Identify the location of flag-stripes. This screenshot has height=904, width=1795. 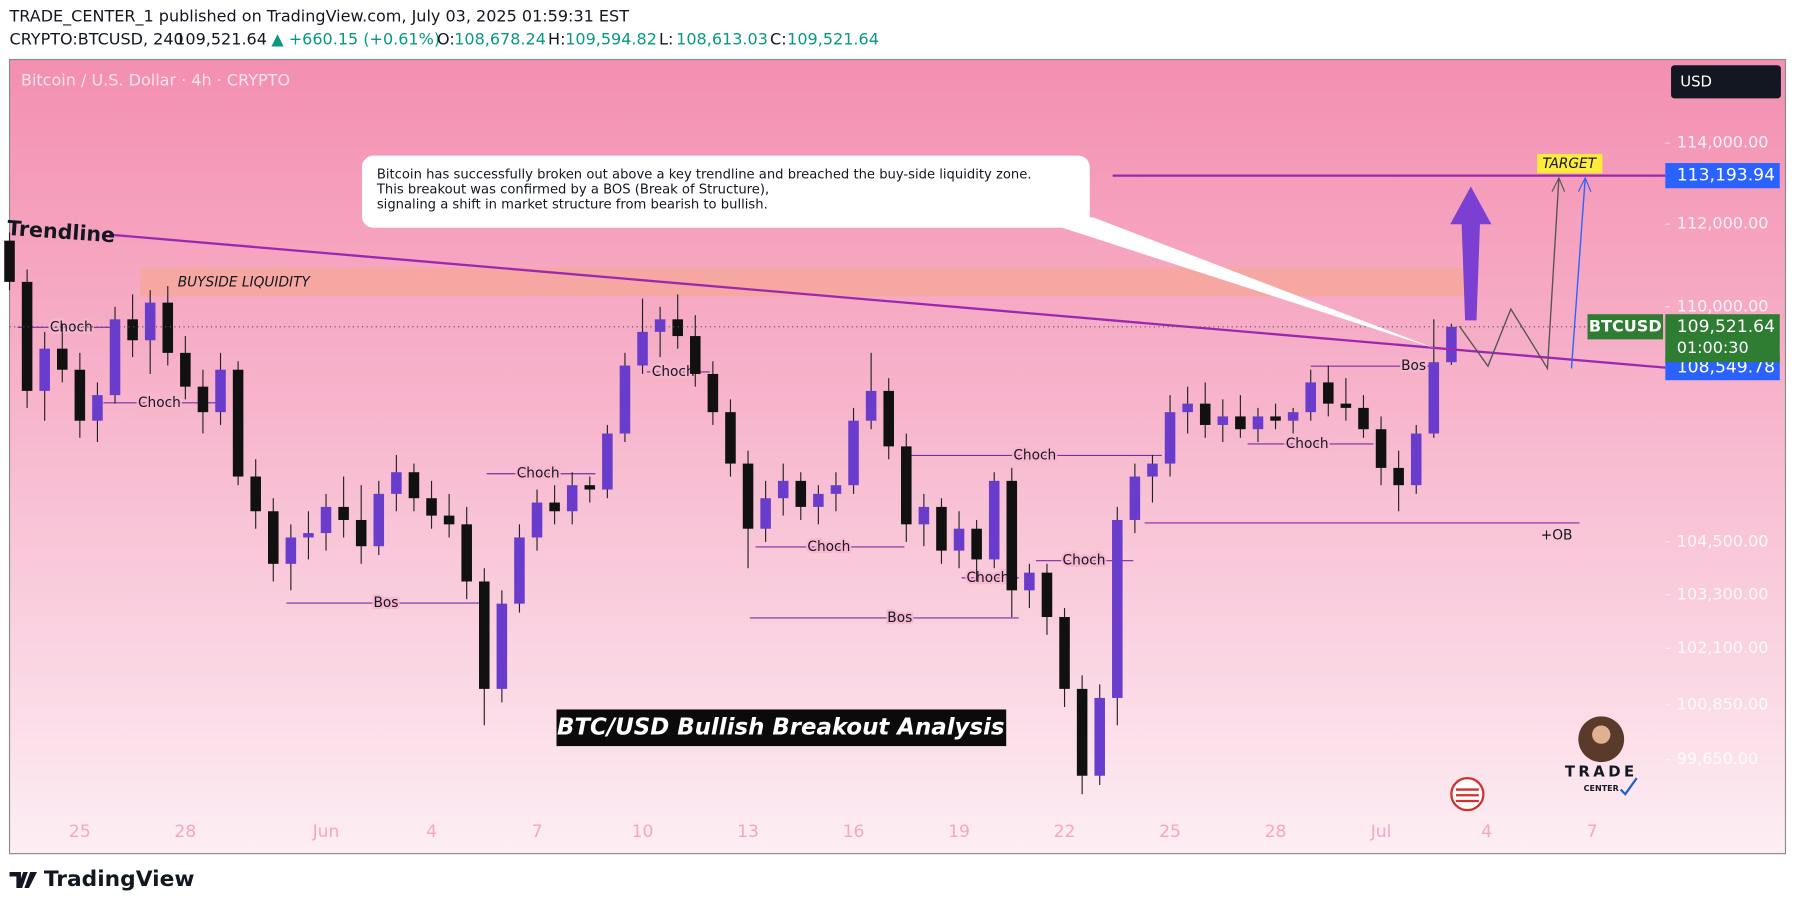
(1467, 795).